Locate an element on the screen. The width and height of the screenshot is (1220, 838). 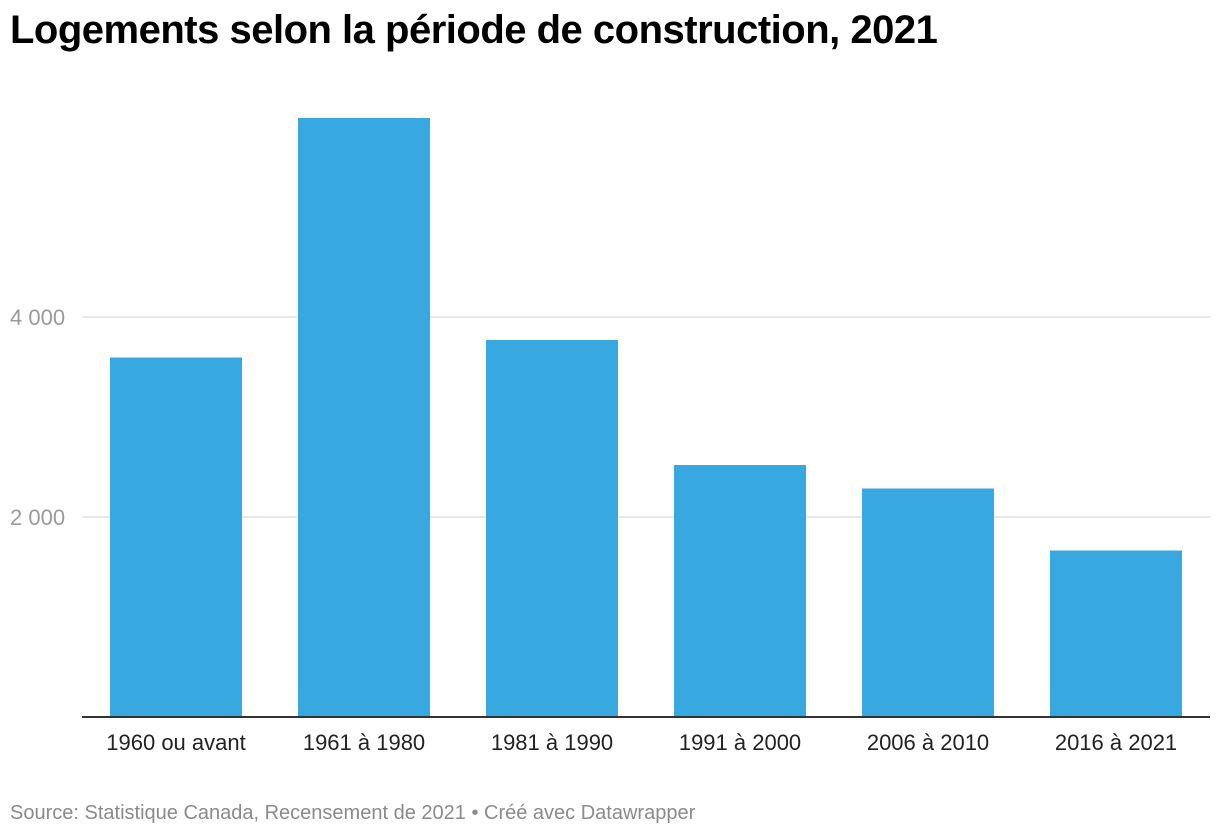
y-tick-label: 4 000 is located at coordinates (37, 317).